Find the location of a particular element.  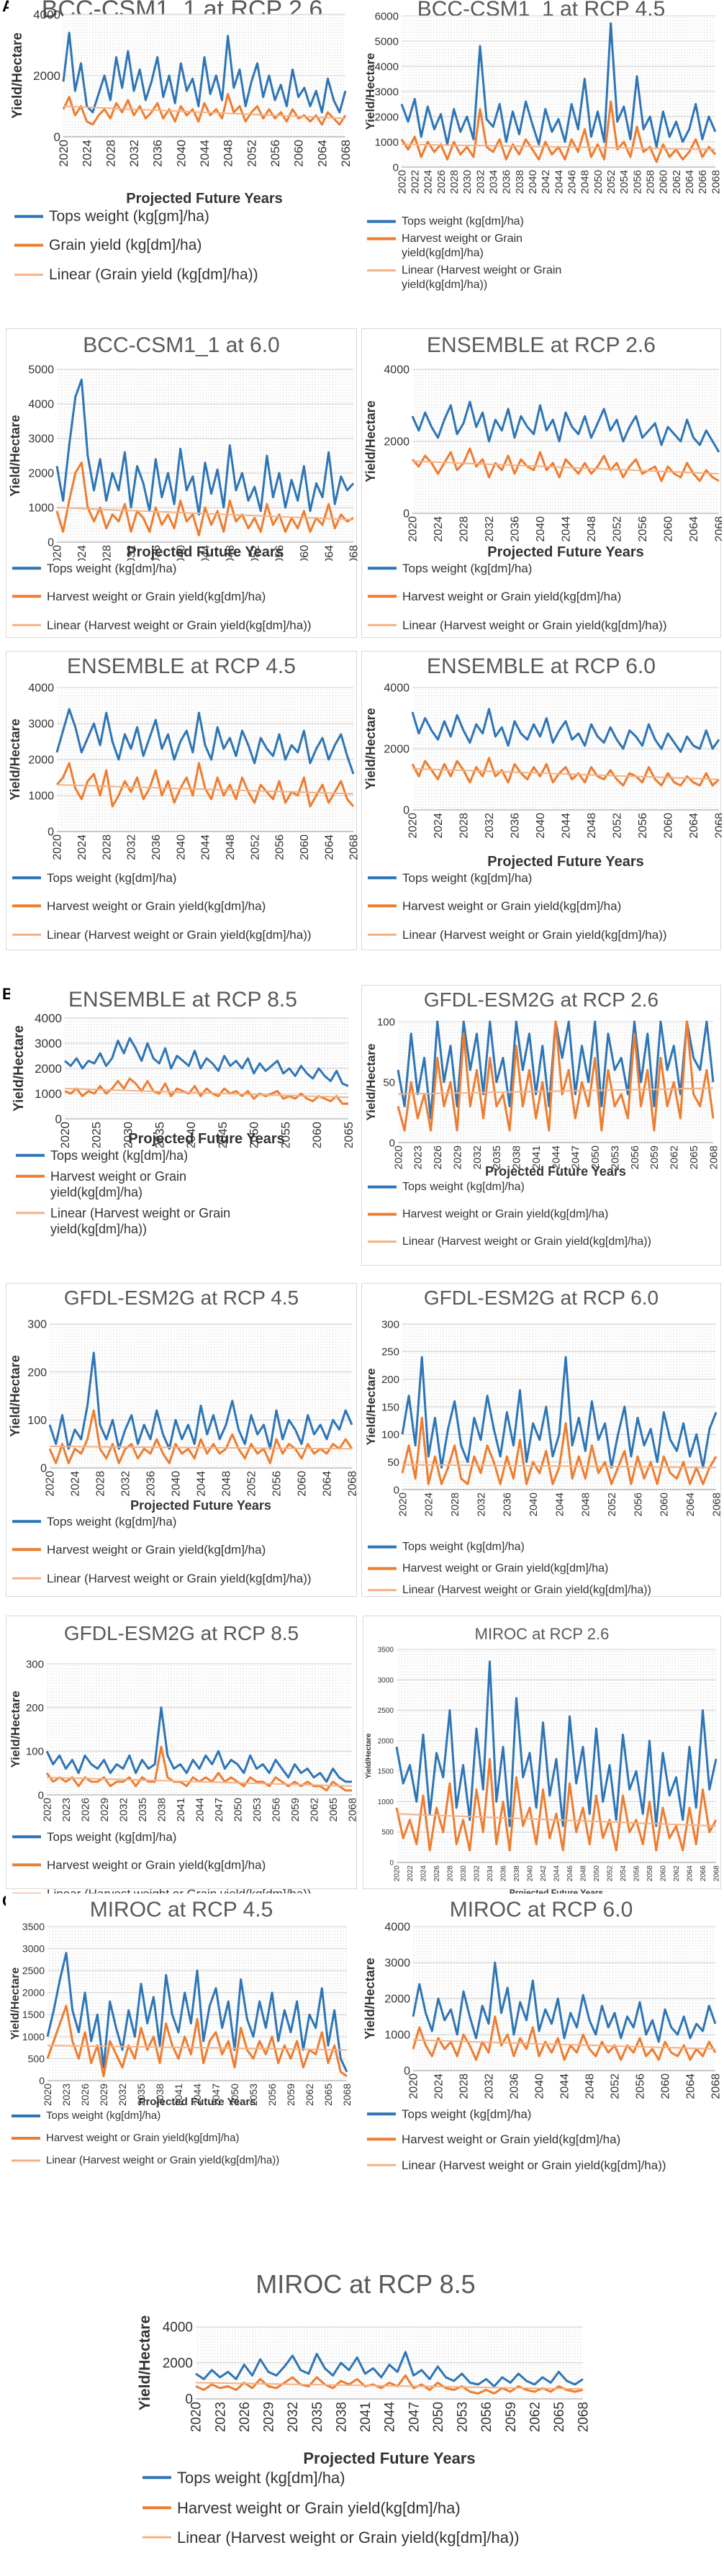

x-tick-label: 2028 is located at coordinates (451, 1873).